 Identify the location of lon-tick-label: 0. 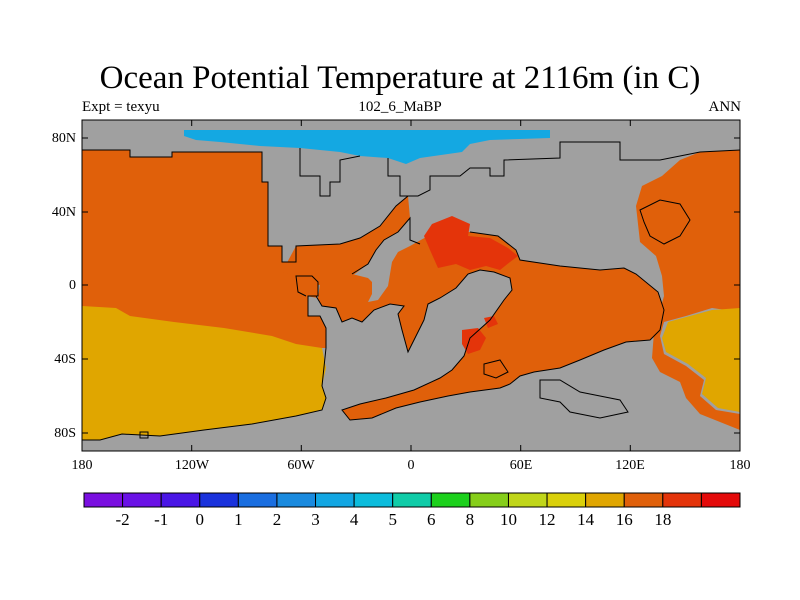
(411, 465).